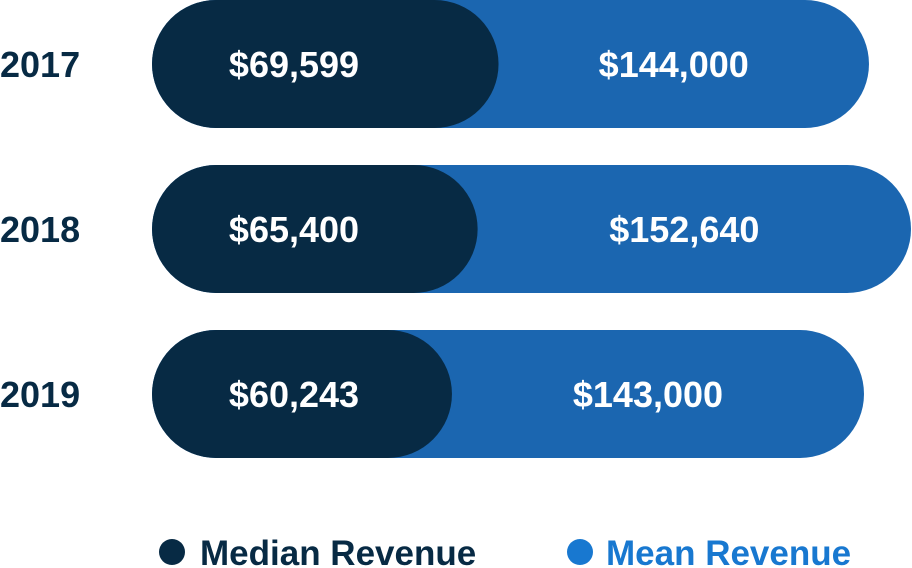 The height and width of the screenshot is (568, 912). I want to click on mean-value-label: $152,640, so click(684, 229).